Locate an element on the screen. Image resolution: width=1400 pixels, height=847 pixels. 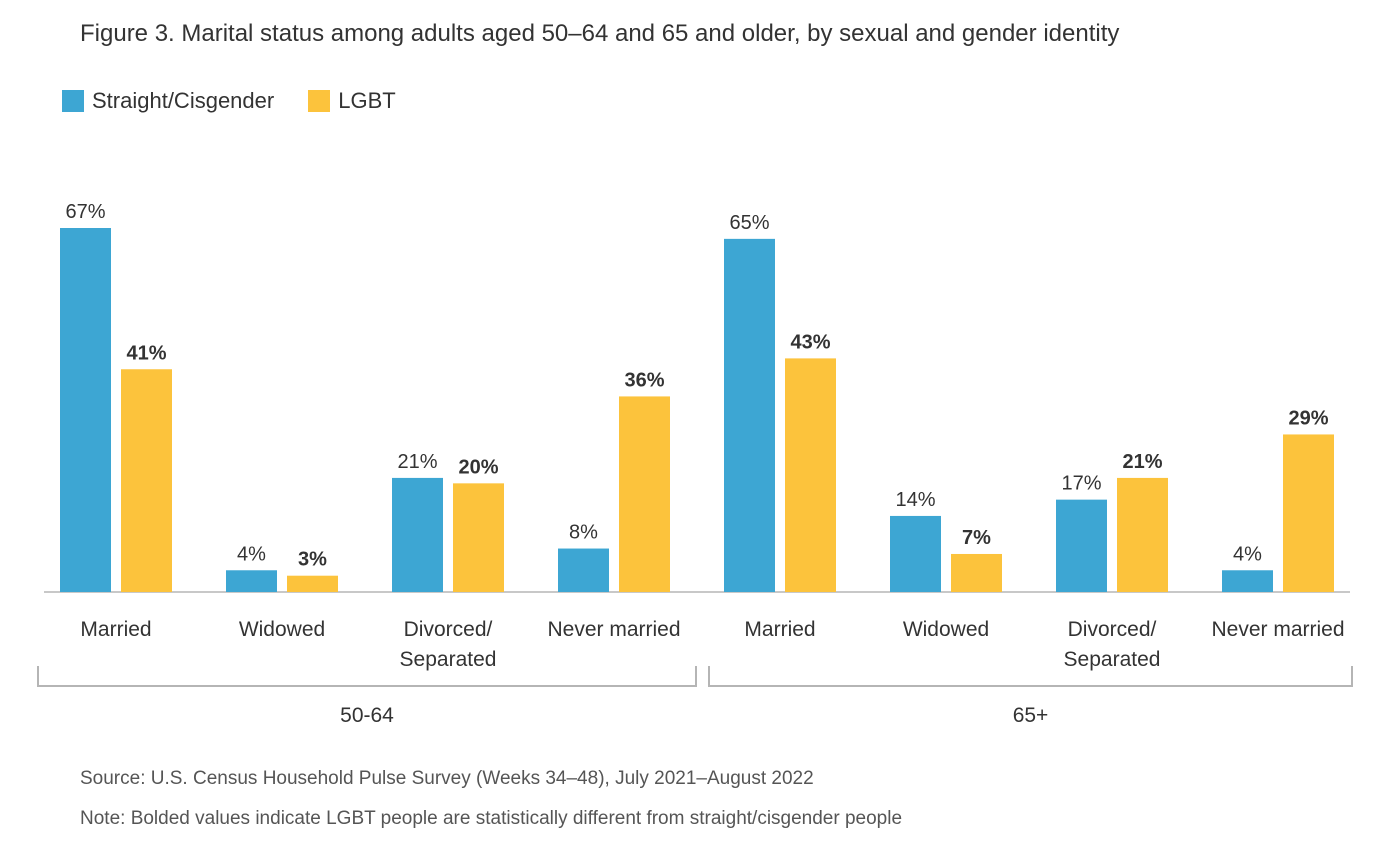
category-label-2-line0: Divorced/ is located at coordinates (448, 629).